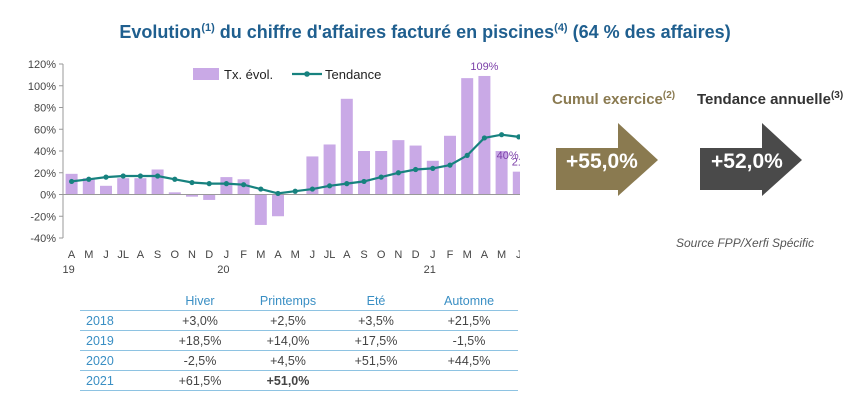 The height and width of the screenshot is (407, 850). I want to click on table-cell-year: 2018, so click(118, 320).